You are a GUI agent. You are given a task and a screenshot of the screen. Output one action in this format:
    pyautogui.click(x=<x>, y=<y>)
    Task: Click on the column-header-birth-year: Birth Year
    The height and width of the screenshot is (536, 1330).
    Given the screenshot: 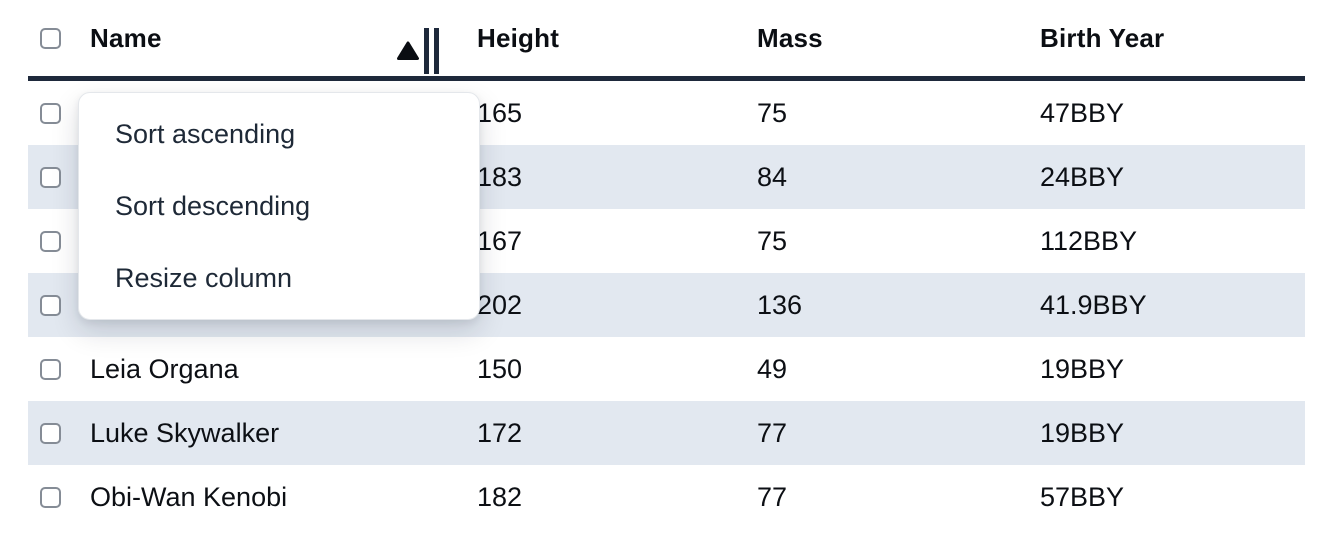 What is the action you would take?
    pyautogui.click(x=1102, y=37)
    